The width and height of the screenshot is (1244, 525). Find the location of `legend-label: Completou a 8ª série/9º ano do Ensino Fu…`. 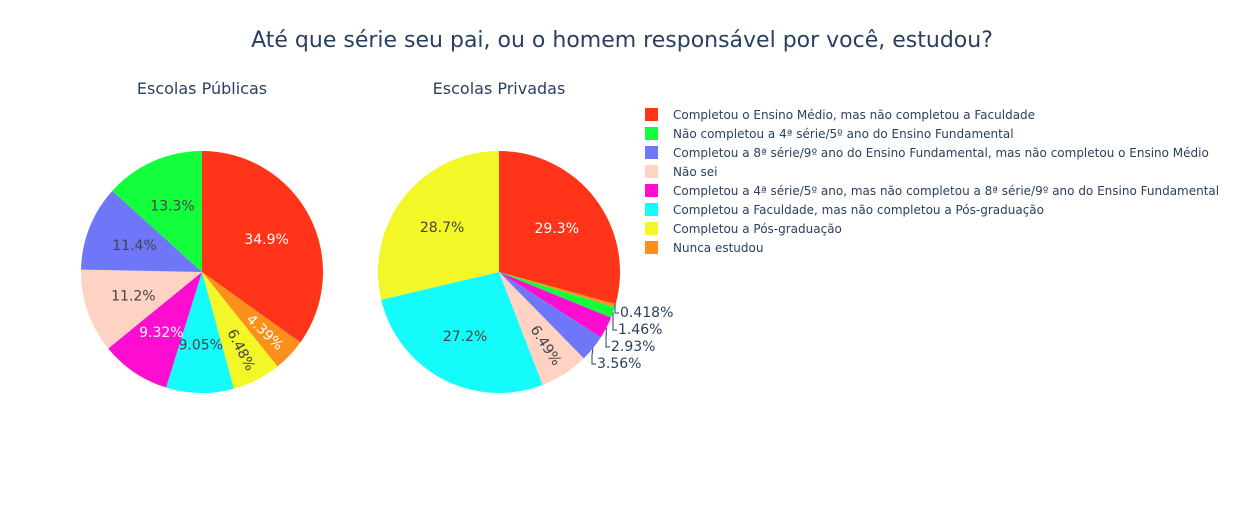

legend-label: Completou a 8ª série/9º ano do Ensino Fu… is located at coordinates (941, 152).